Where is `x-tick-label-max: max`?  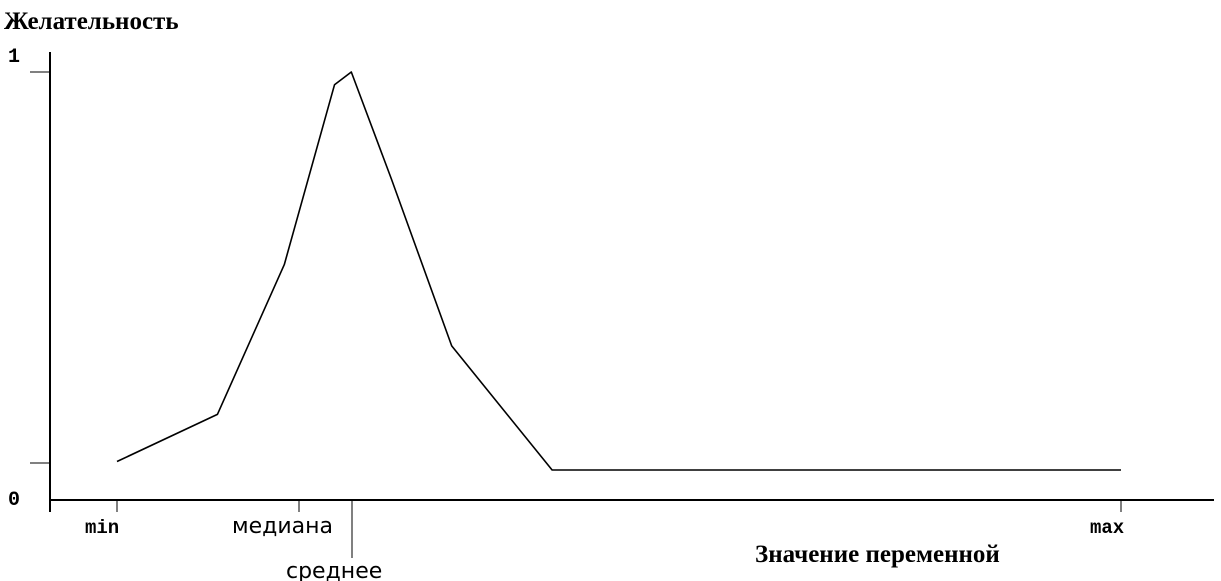
x-tick-label-max: max is located at coordinates (1107, 528).